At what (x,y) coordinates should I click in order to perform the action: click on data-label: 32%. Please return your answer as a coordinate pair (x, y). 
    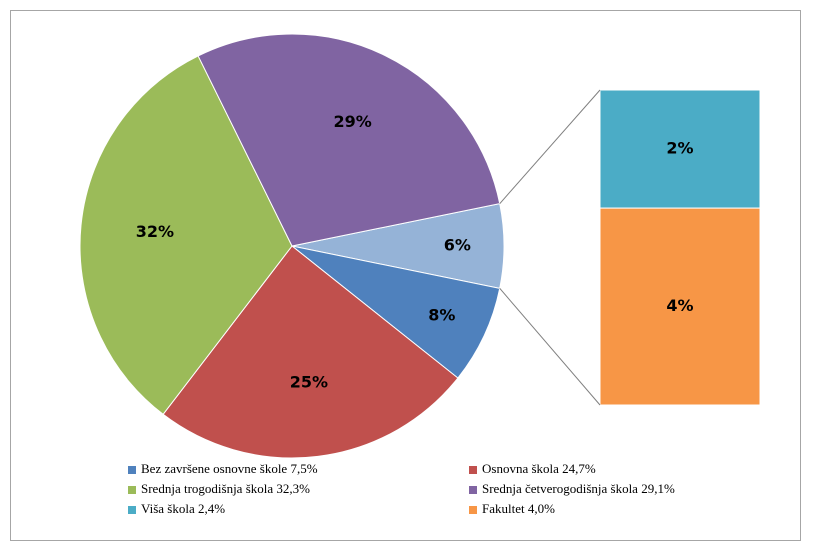
    Looking at the image, I should click on (155, 231).